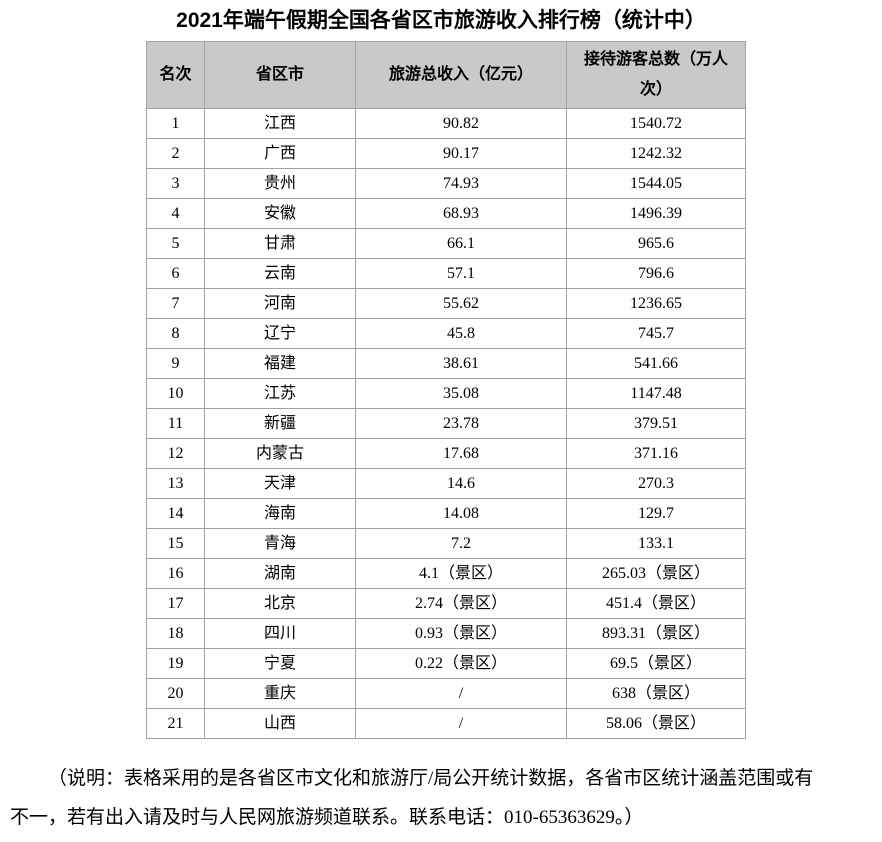  I want to click on visitors-cell: 129.7, so click(656, 513).